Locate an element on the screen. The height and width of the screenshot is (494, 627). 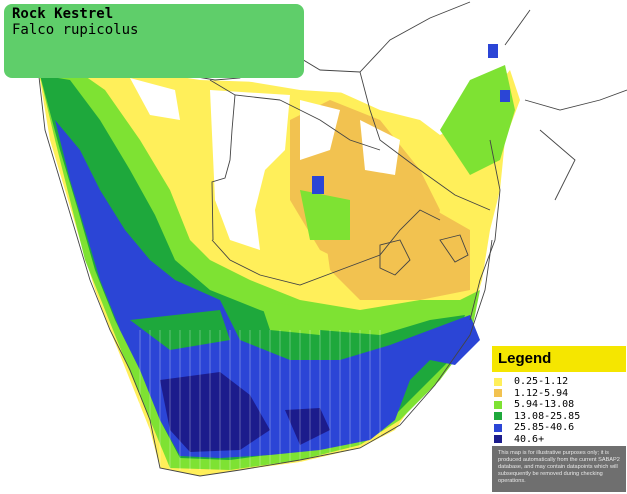
legend-entry: 5.94-13.08 is located at coordinates (559, 405).